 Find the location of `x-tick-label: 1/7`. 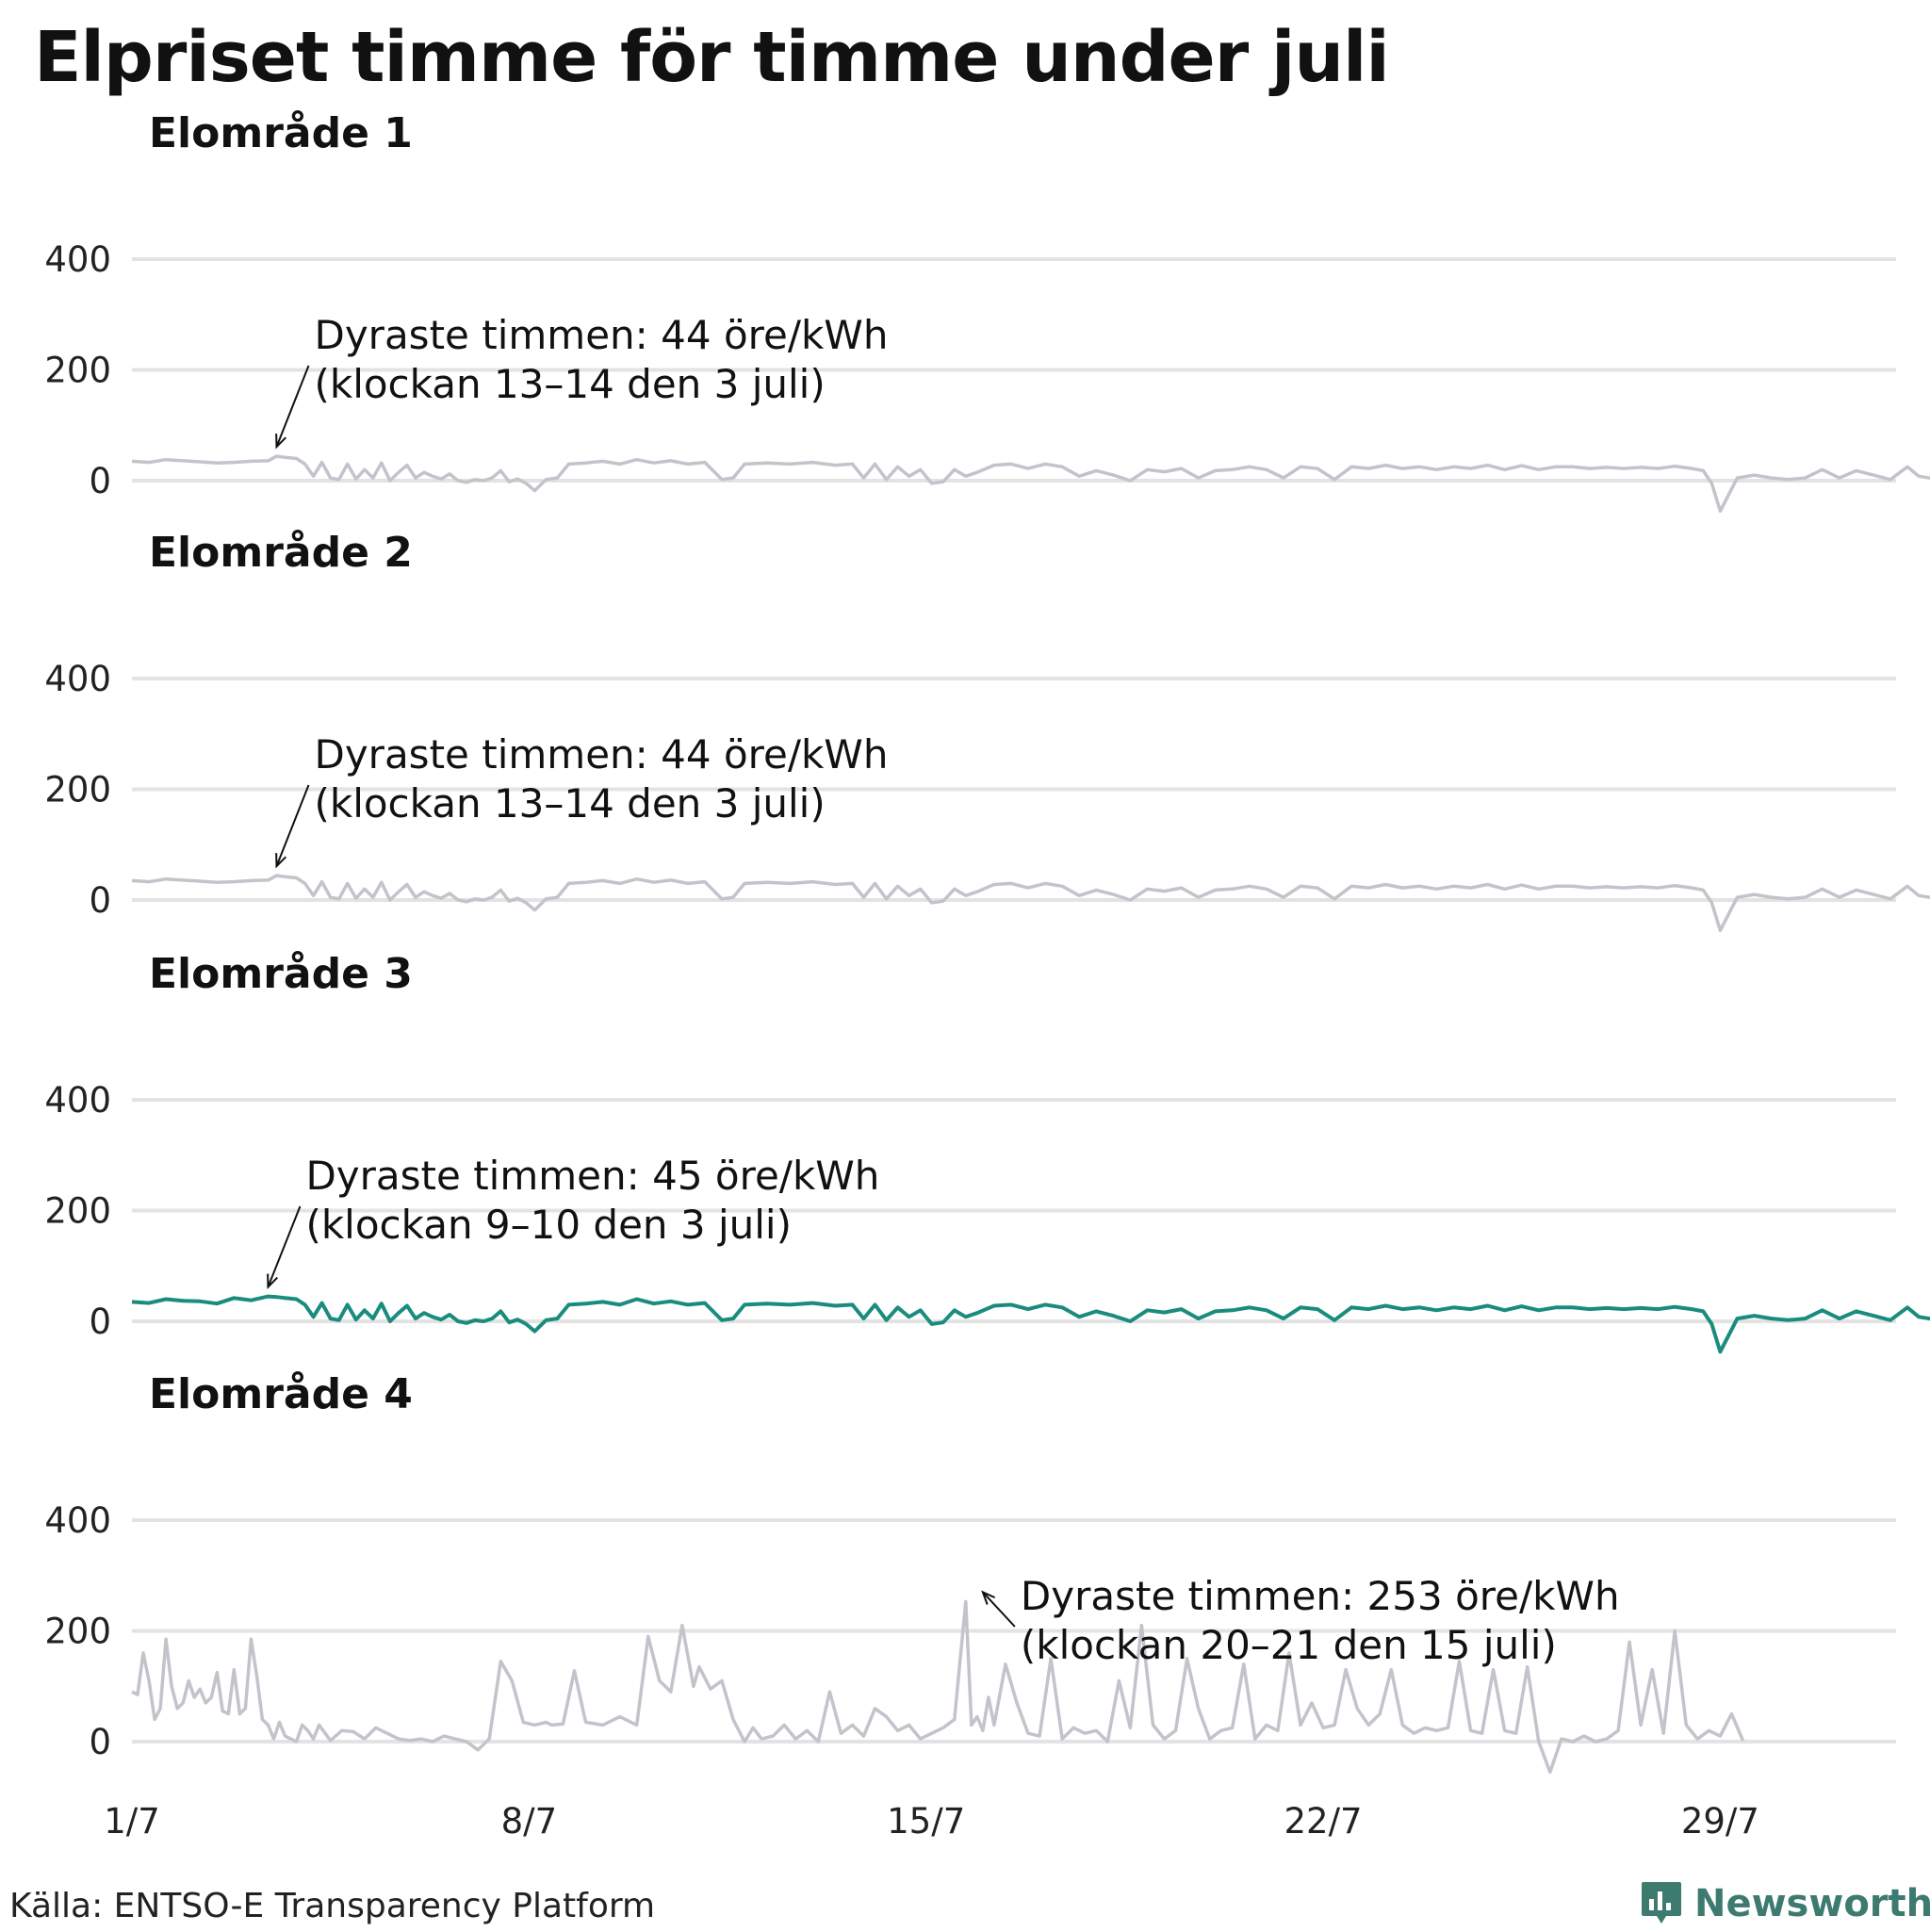

x-tick-label: 1/7 is located at coordinates (132, 1821).